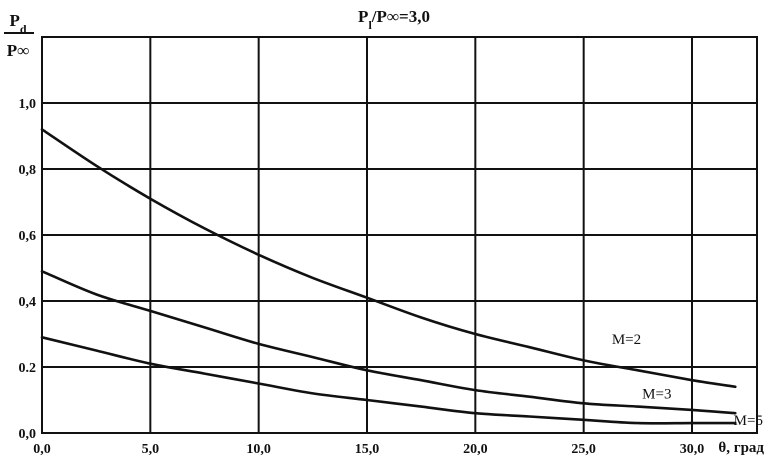 This screenshot has width=764, height=460. Describe the element at coordinates (741, 448) in the screenshot. I see `x-axis-label: θ, град` at that location.